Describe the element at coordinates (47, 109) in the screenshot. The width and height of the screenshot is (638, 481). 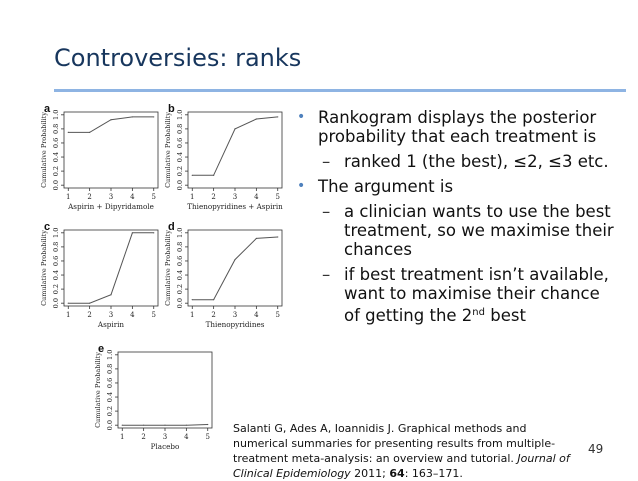
I see `panel-letter: a` at that location.